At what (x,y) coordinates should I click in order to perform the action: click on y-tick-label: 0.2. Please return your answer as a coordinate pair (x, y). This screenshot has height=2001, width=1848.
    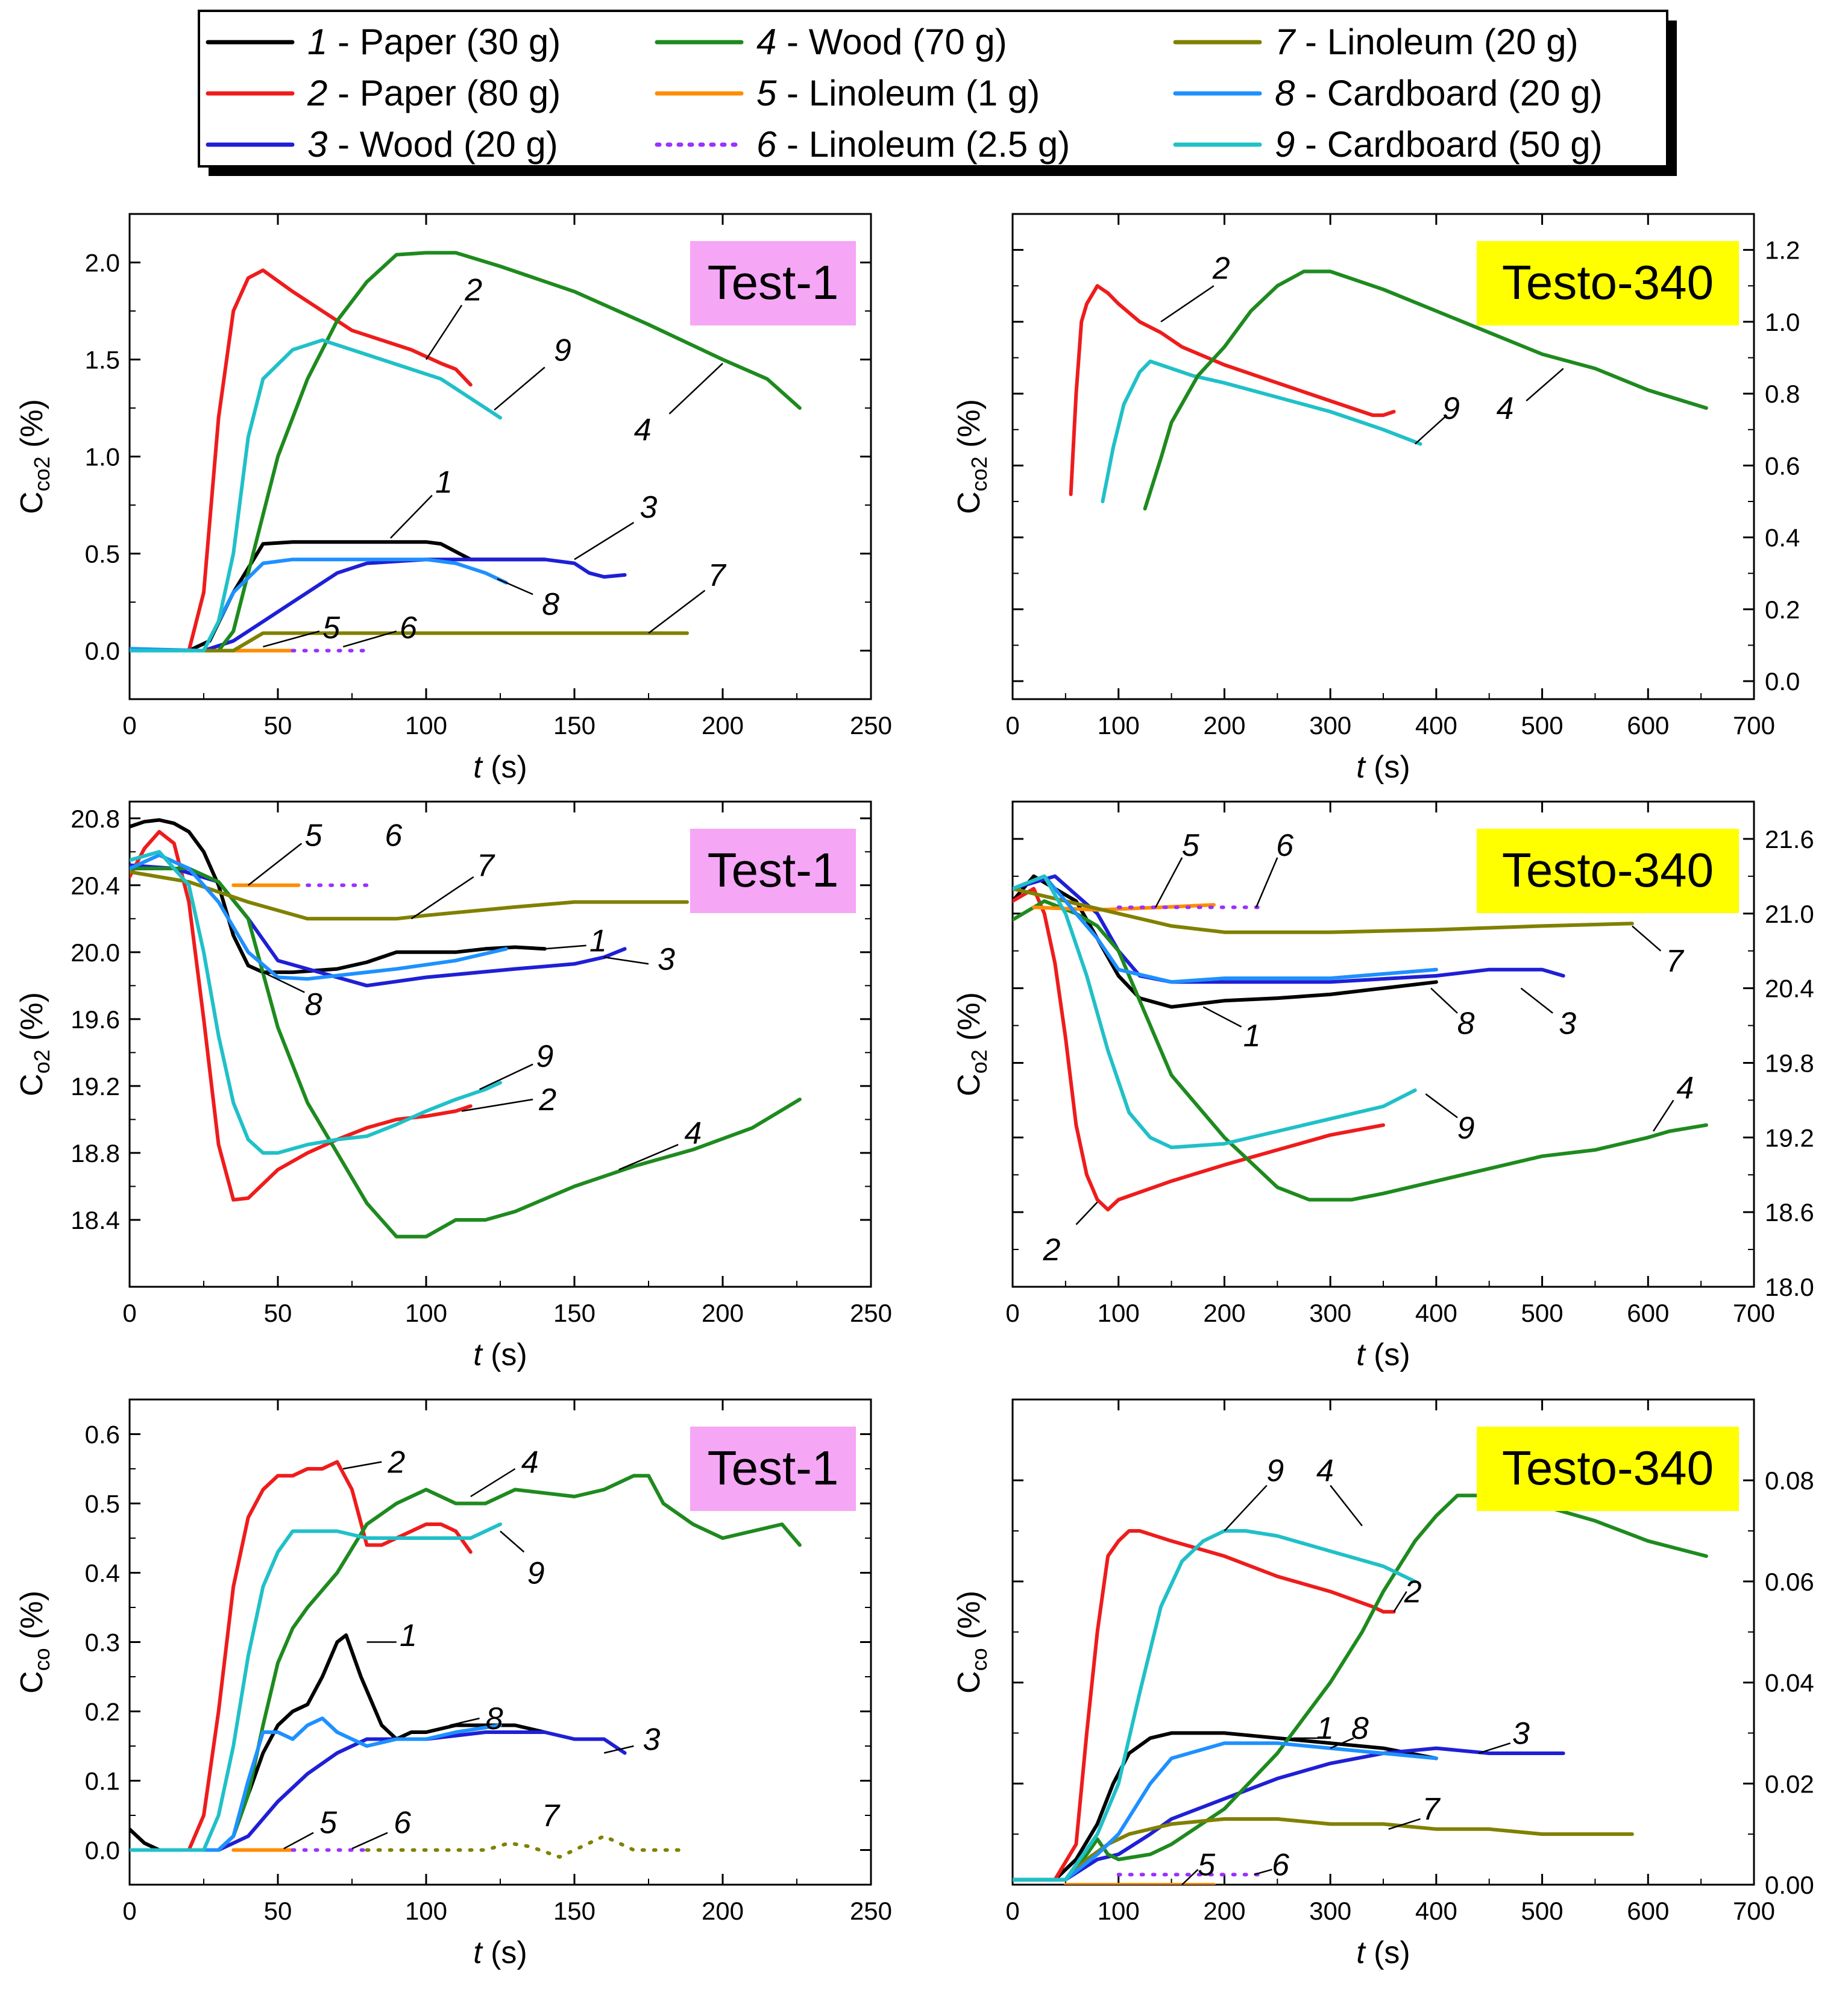
    Looking at the image, I should click on (102, 1712).